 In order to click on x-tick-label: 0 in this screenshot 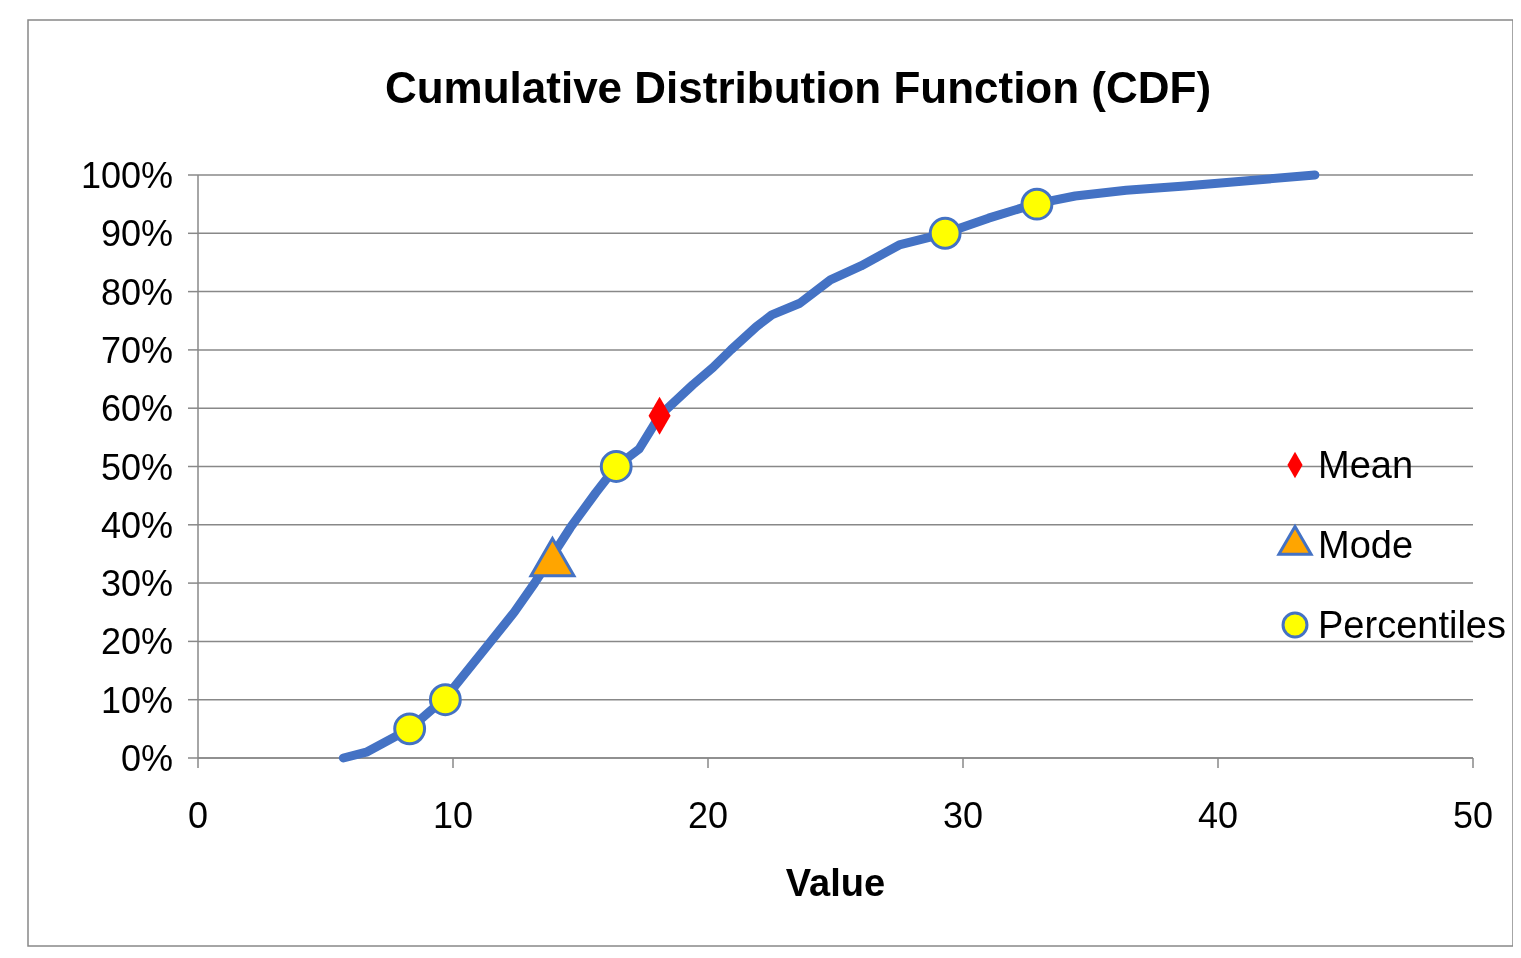, I will do `click(198, 815)`.